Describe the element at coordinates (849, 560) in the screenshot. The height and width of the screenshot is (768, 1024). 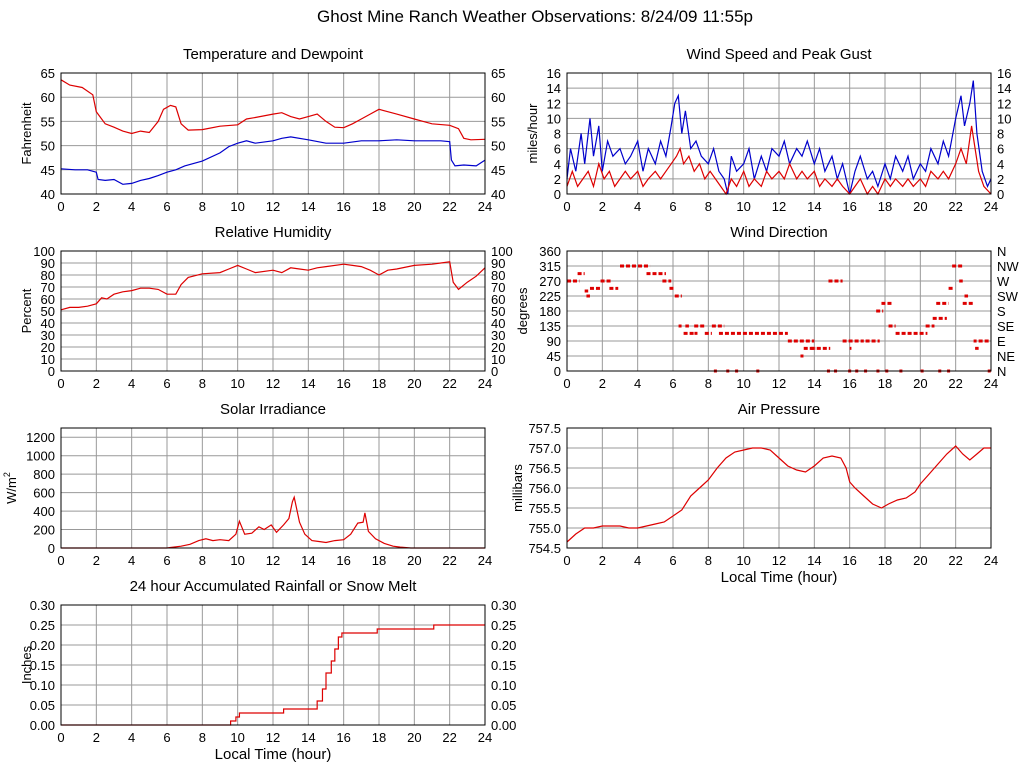
I see `press-xtick-label: 16` at that location.